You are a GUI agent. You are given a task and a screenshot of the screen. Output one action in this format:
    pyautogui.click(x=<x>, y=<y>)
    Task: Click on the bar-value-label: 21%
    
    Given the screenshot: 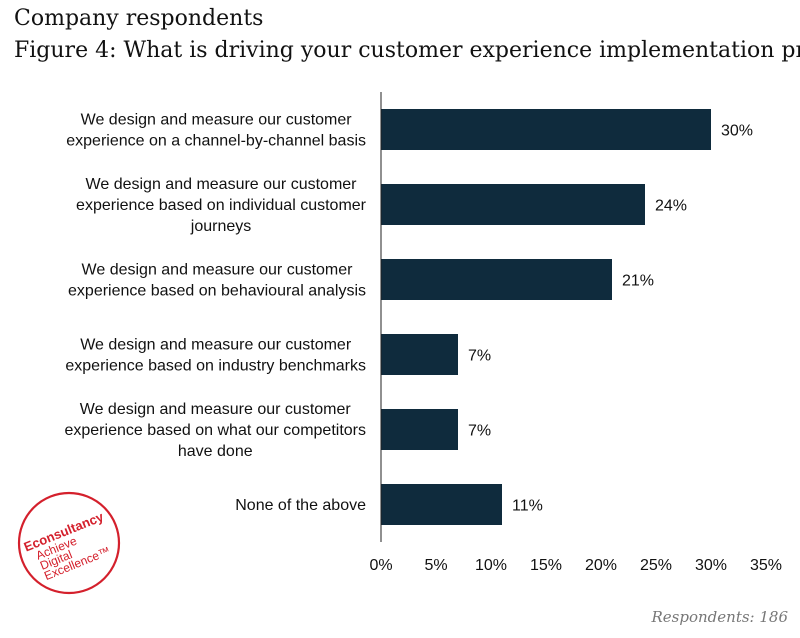 What is the action you would take?
    pyautogui.click(x=638, y=281)
    